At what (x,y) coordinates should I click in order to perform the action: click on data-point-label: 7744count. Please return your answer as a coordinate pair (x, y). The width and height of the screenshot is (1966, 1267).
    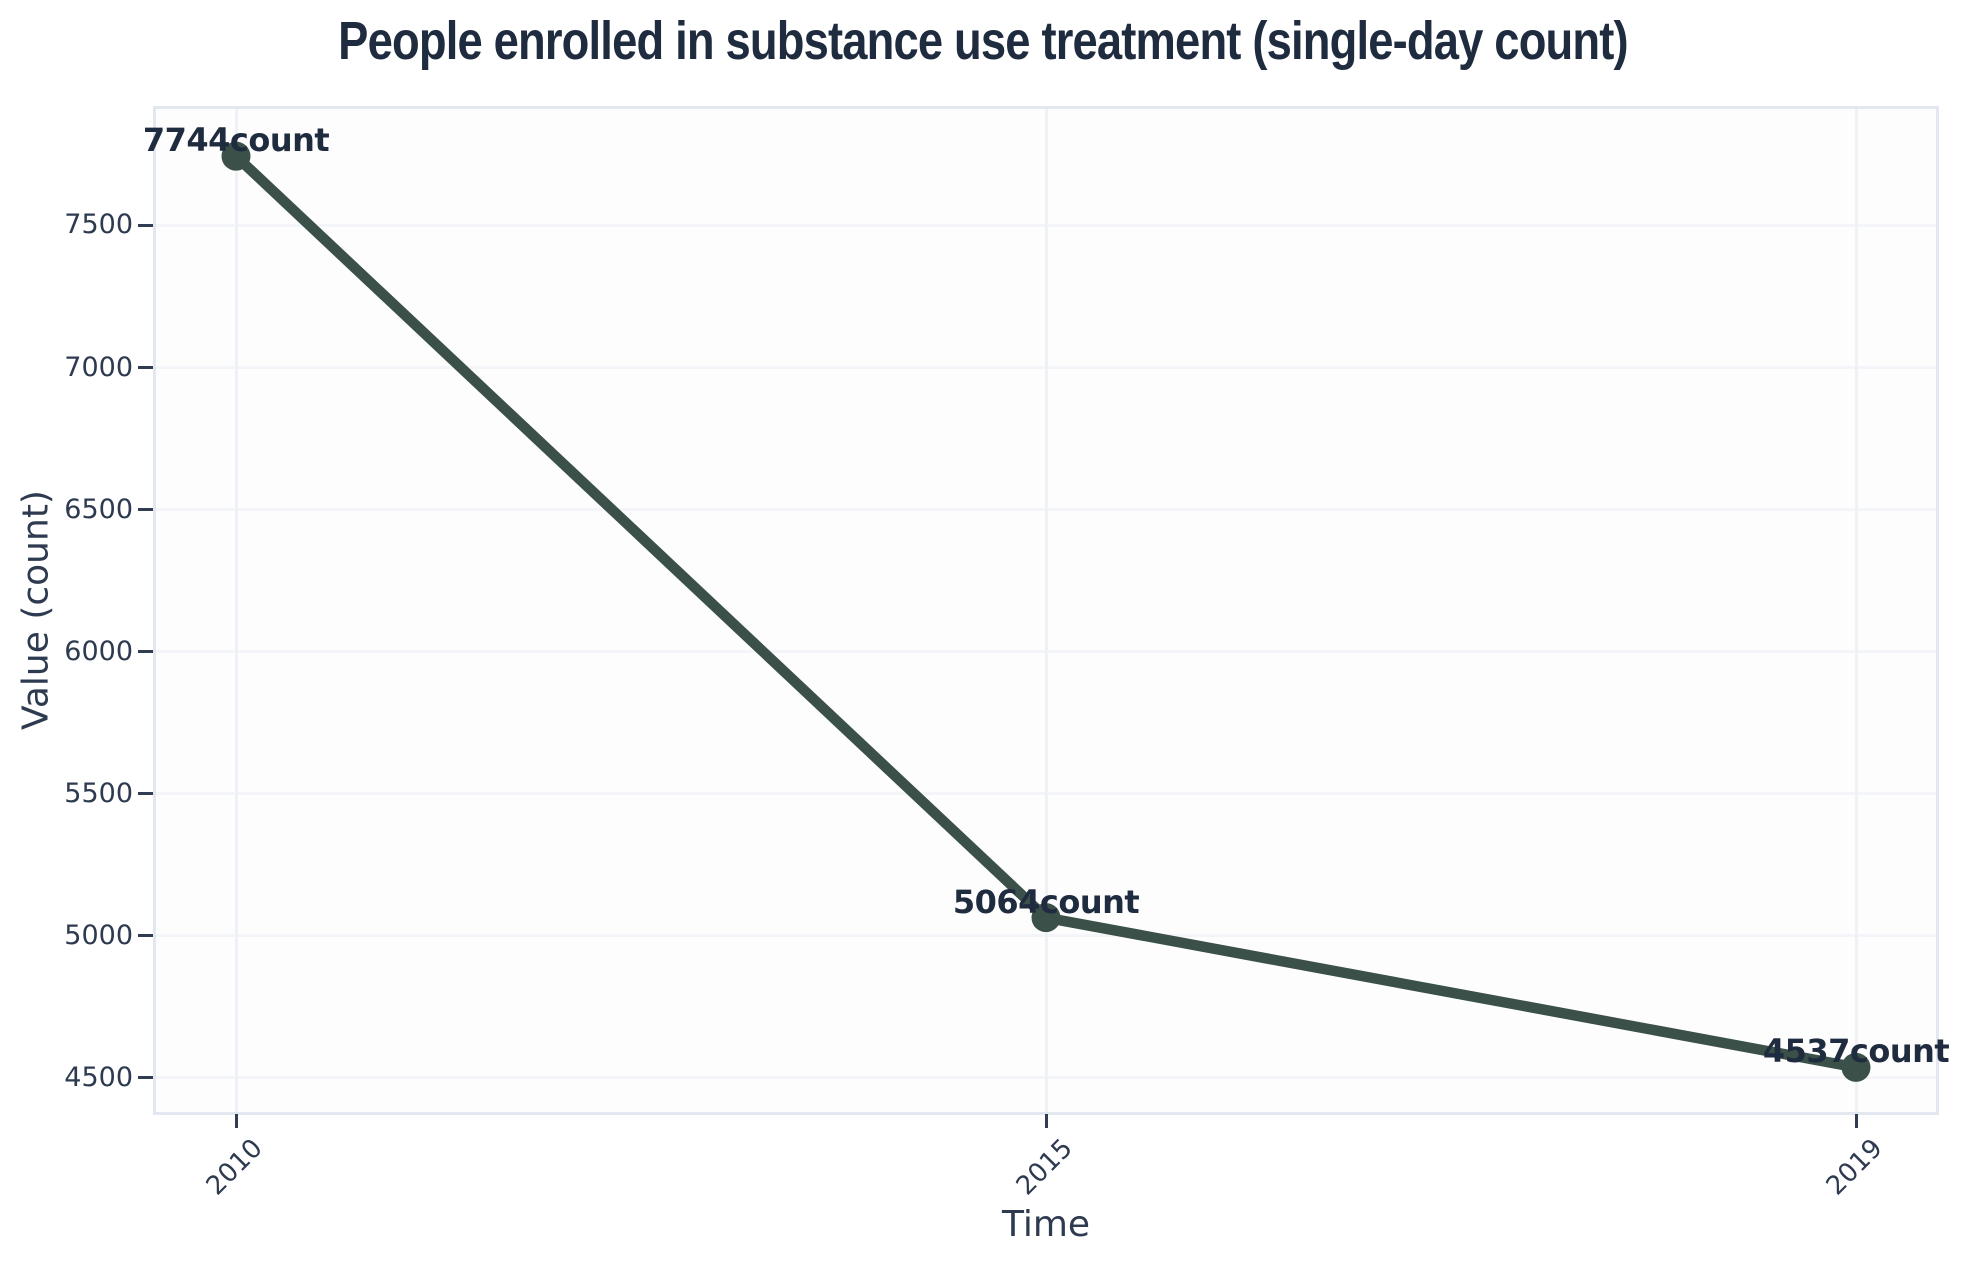
    Looking at the image, I should click on (236, 140).